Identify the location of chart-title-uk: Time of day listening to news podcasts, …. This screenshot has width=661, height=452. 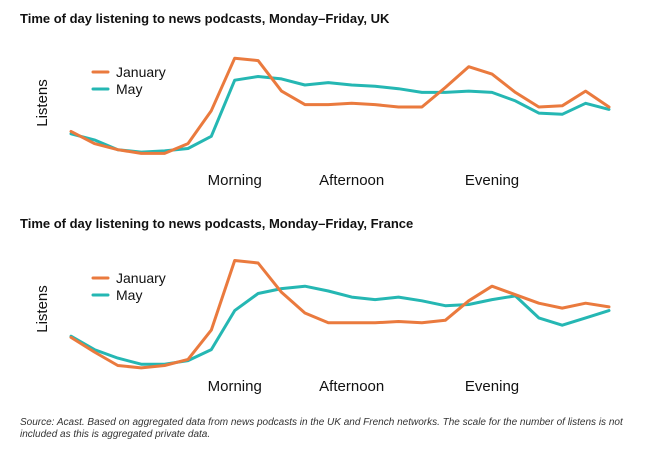
(205, 18).